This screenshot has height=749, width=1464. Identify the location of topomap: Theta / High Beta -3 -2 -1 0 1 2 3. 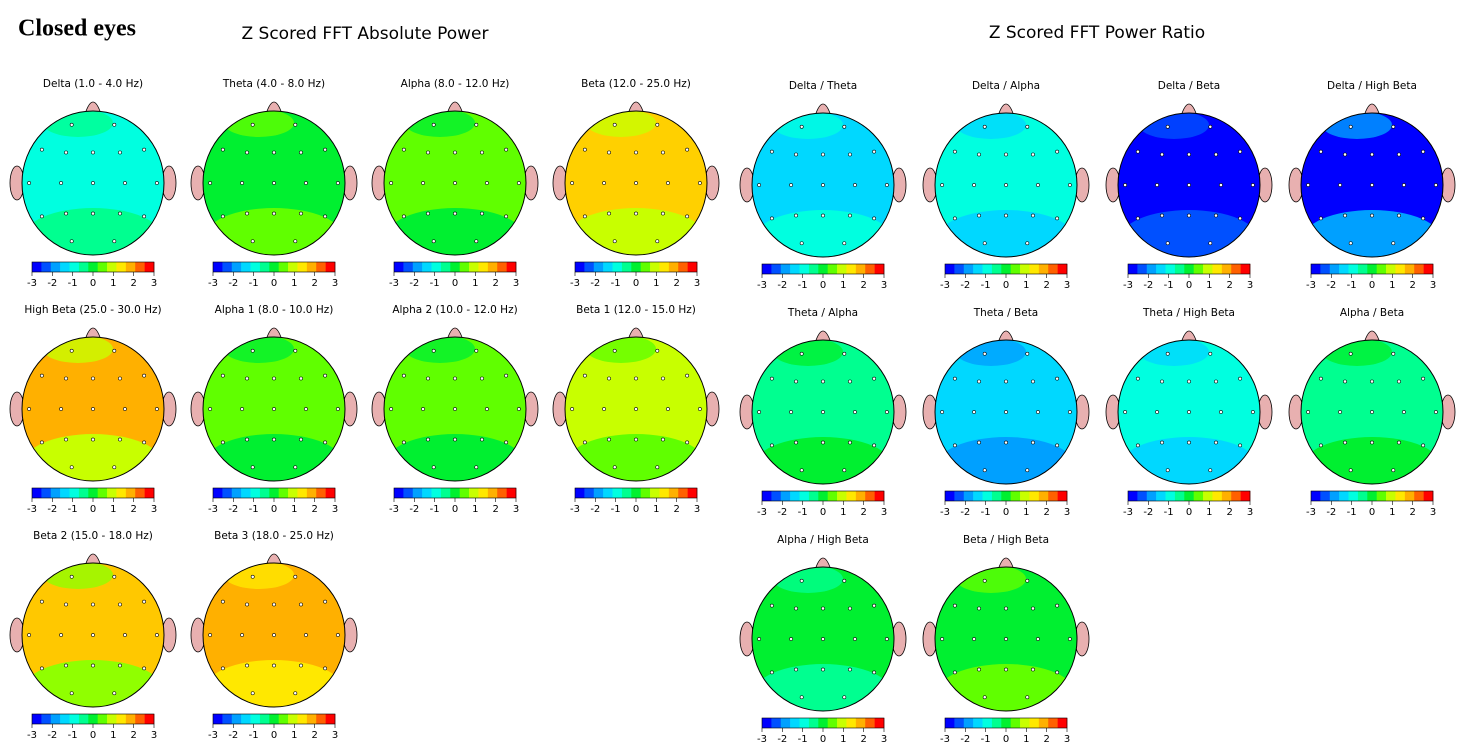
(1189, 412).